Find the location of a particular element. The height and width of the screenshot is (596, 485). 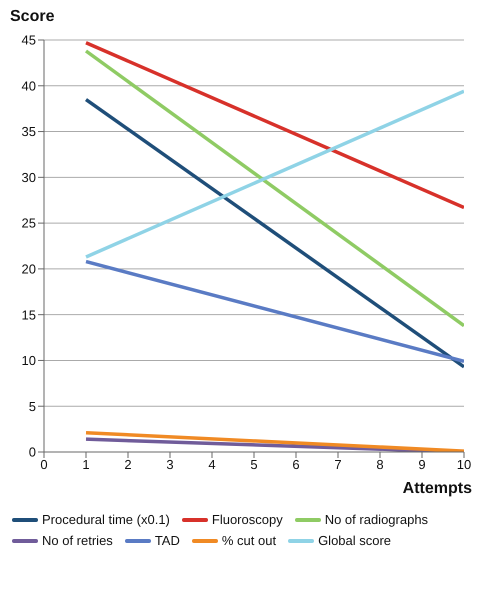

x-tick-label: 5 is located at coordinates (254, 464).